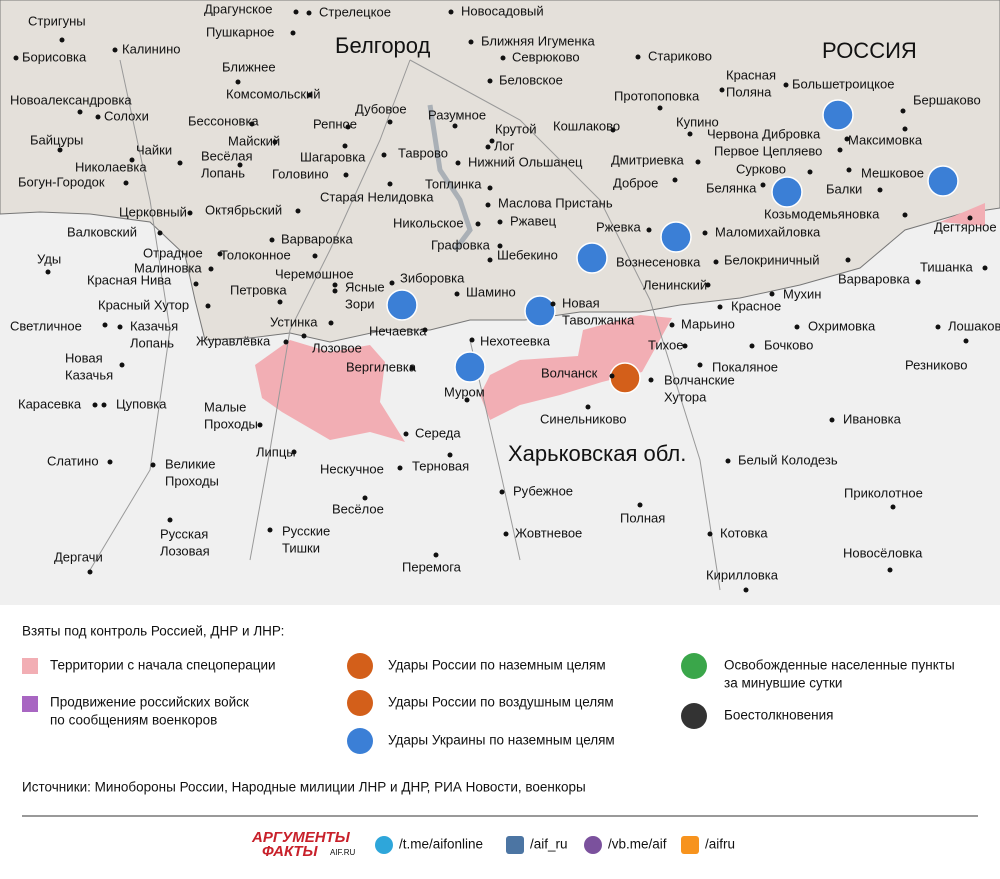 The width and height of the screenshot is (1000, 879). Describe the element at coordinates (149, 702) in the screenshot. I see `legend-label: Продвижение российских войск` at that location.